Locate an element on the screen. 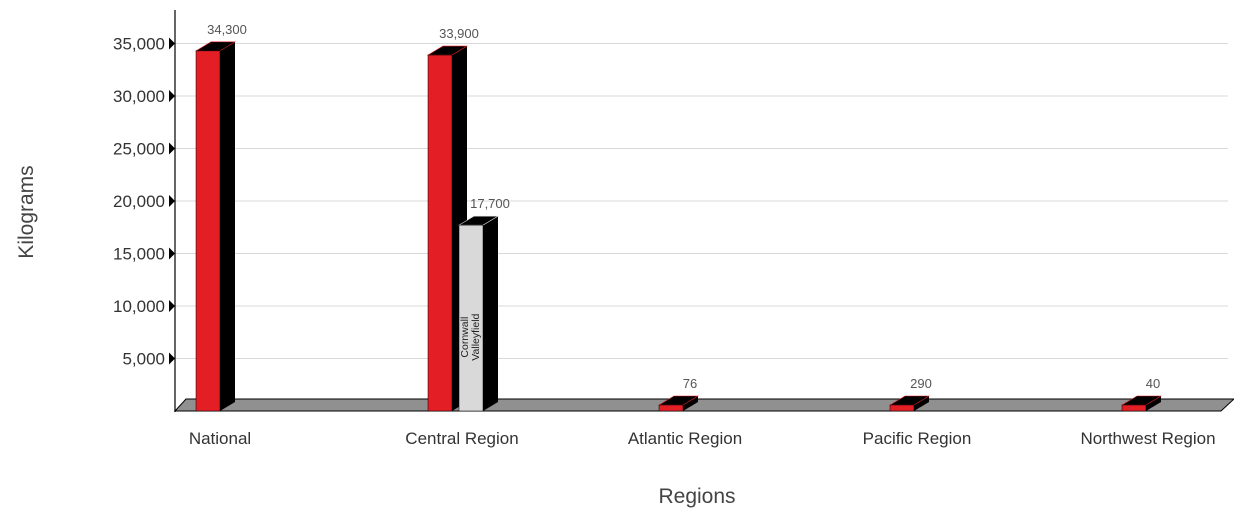 The width and height of the screenshot is (1234, 514). data-label: 40 is located at coordinates (1153, 383).